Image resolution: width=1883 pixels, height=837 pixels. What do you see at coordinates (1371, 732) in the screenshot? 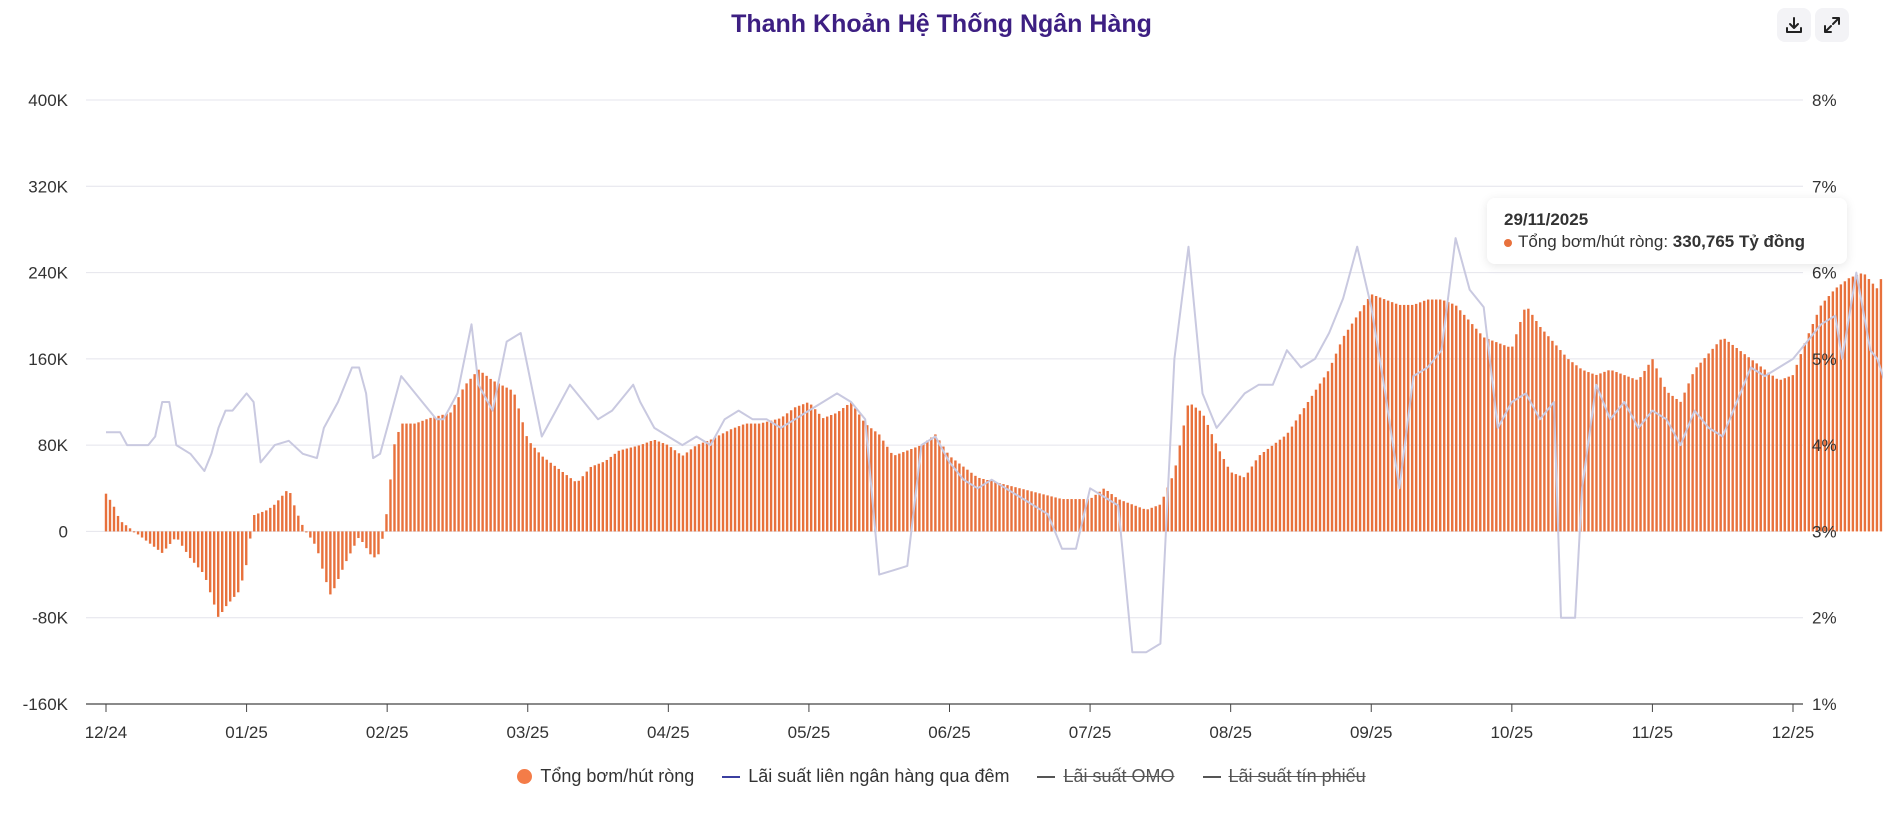
I see `x-tick-label: 09/25` at bounding box center [1371, 732].